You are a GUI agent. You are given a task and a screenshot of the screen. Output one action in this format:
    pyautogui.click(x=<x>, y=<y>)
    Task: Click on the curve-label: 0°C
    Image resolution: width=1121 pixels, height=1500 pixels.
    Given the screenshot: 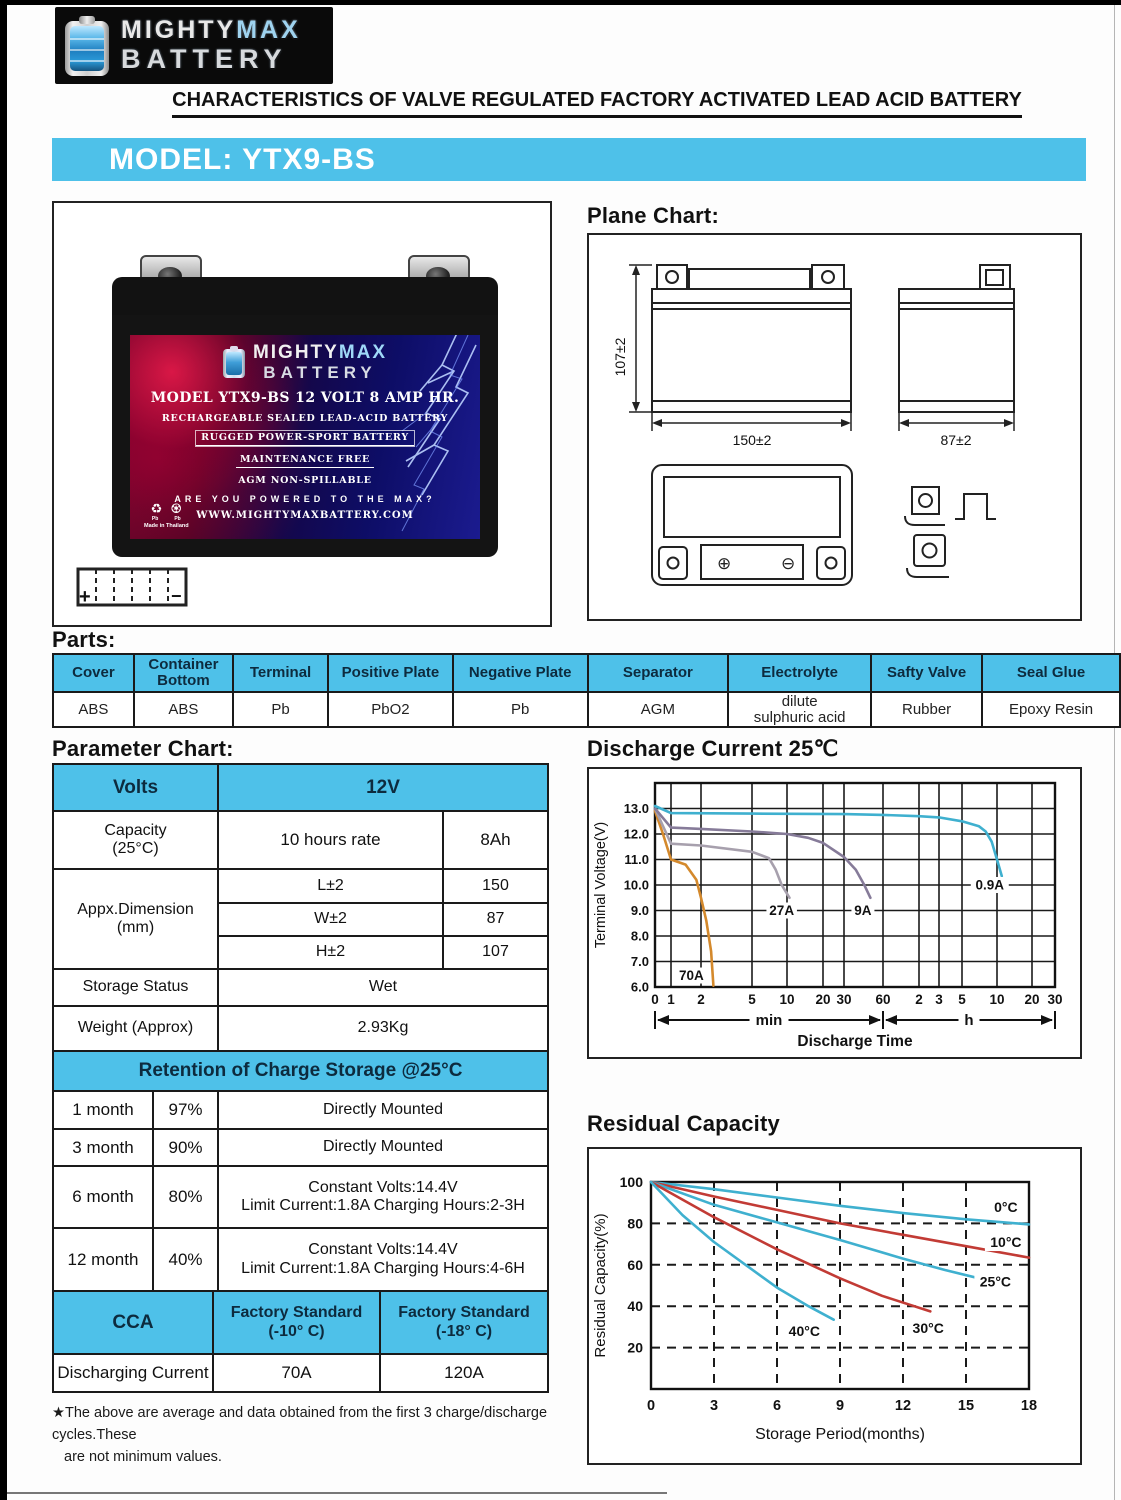 What is the action you would take?
    pyautogui.click(x=1006, y=1207)
    